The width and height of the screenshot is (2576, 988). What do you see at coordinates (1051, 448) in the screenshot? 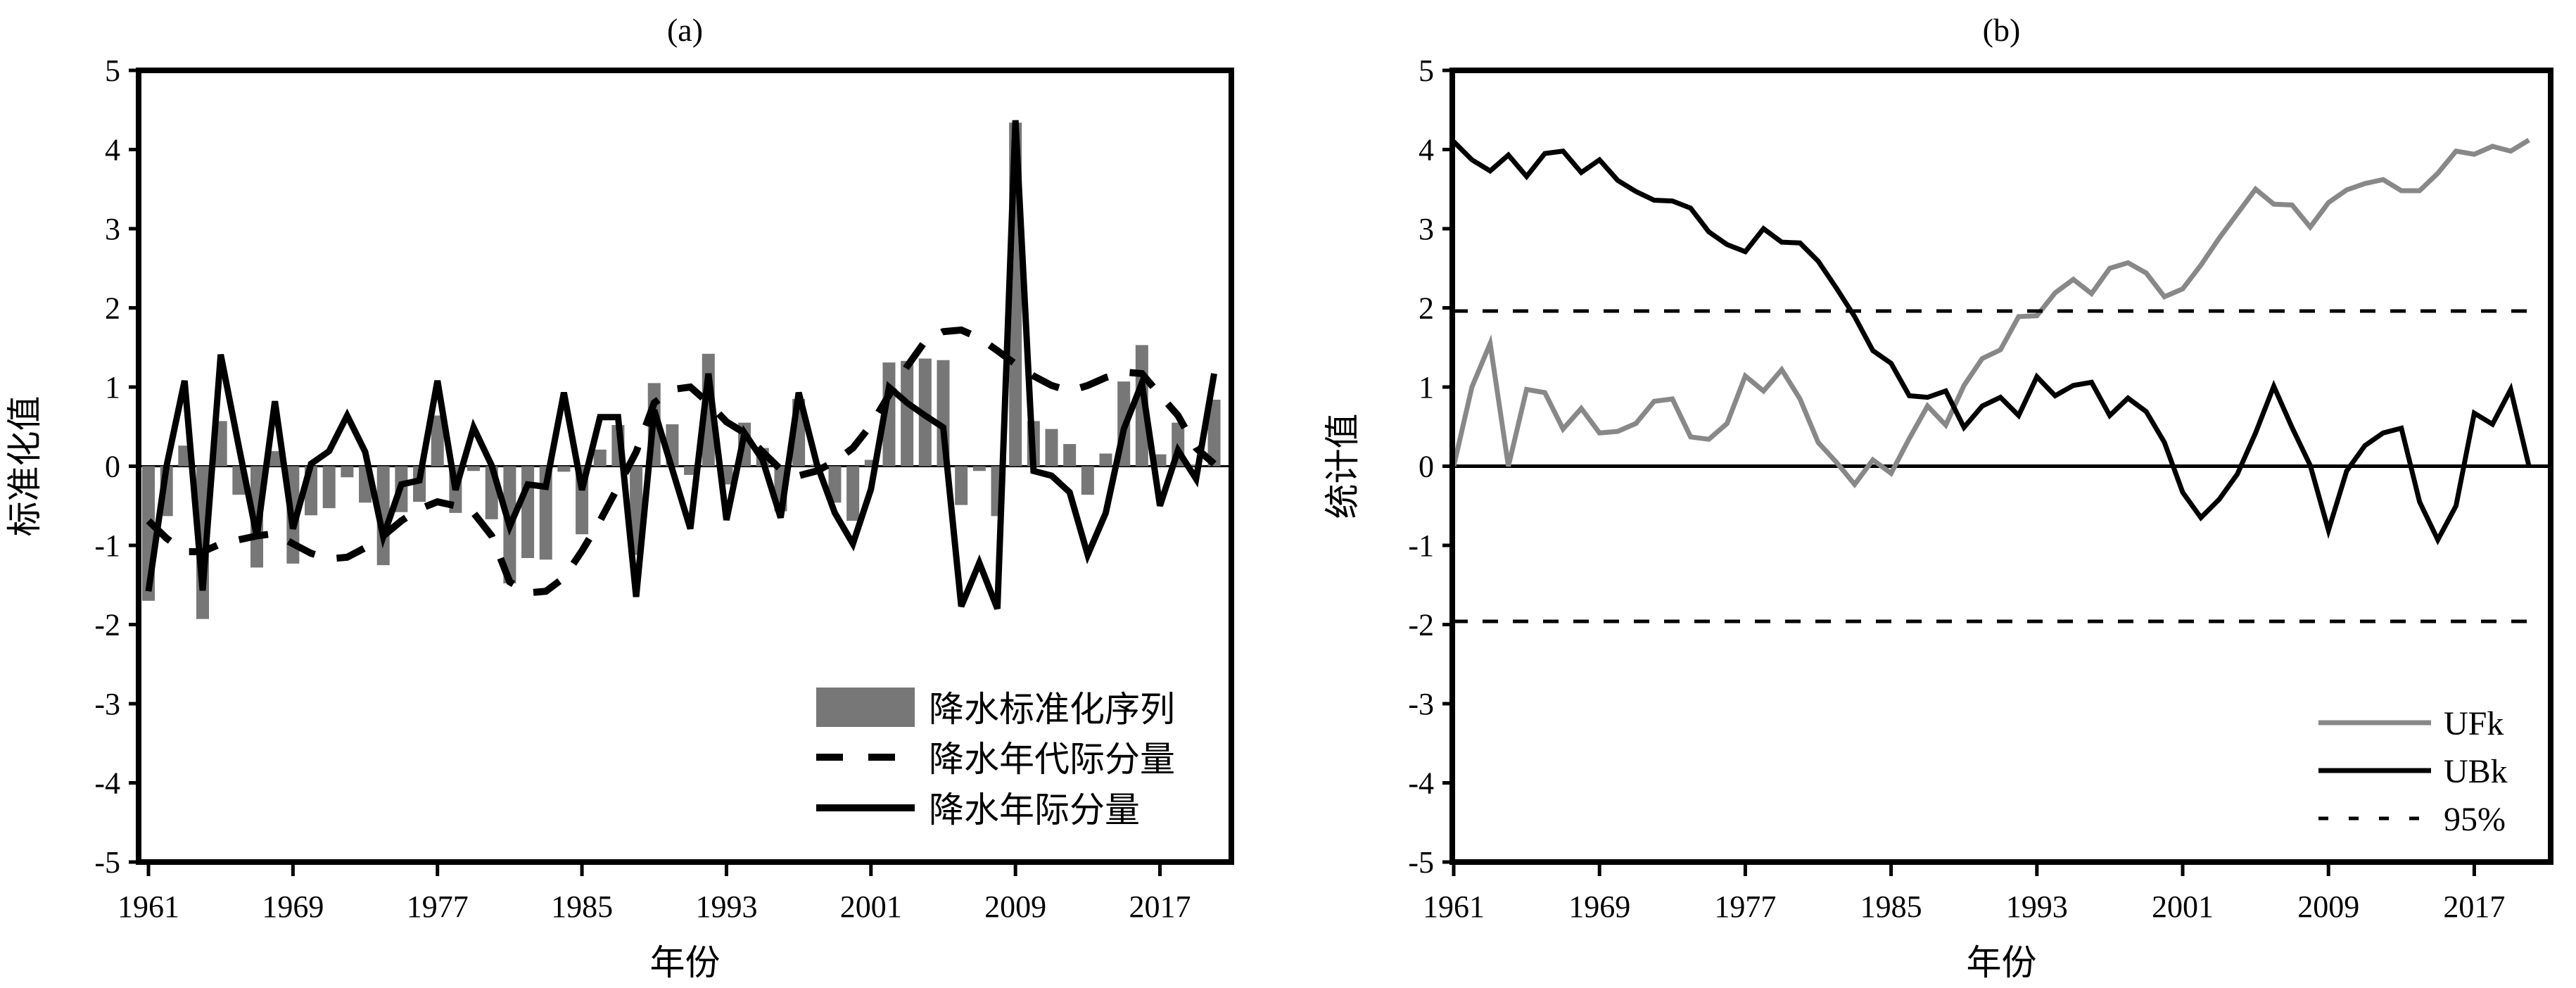
I see `bar-2011` at bounding box center [1051, 448].